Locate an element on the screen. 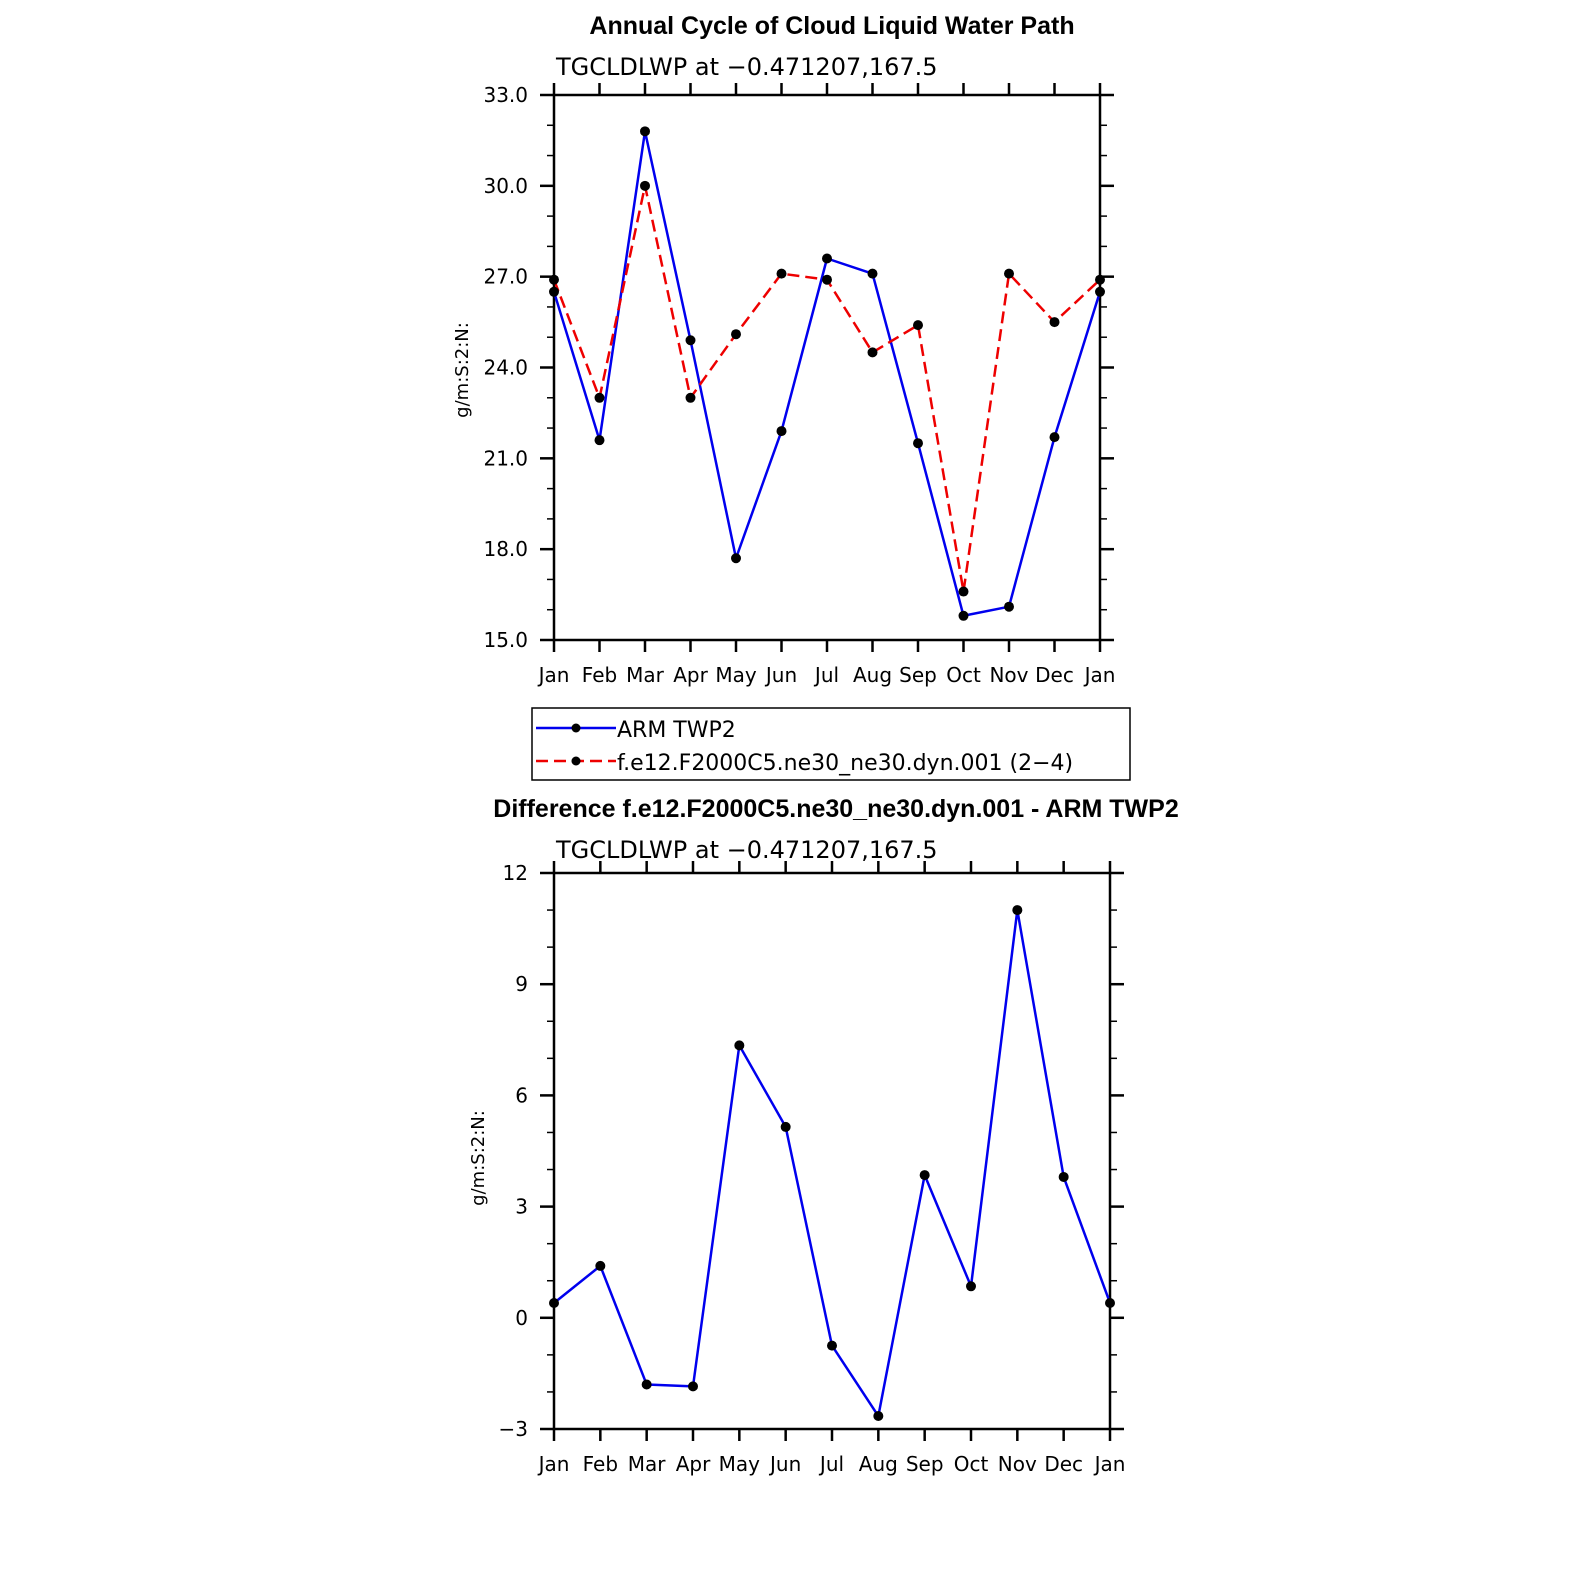  y-tick-label: 18.0 is located at coordinates (505, 549).